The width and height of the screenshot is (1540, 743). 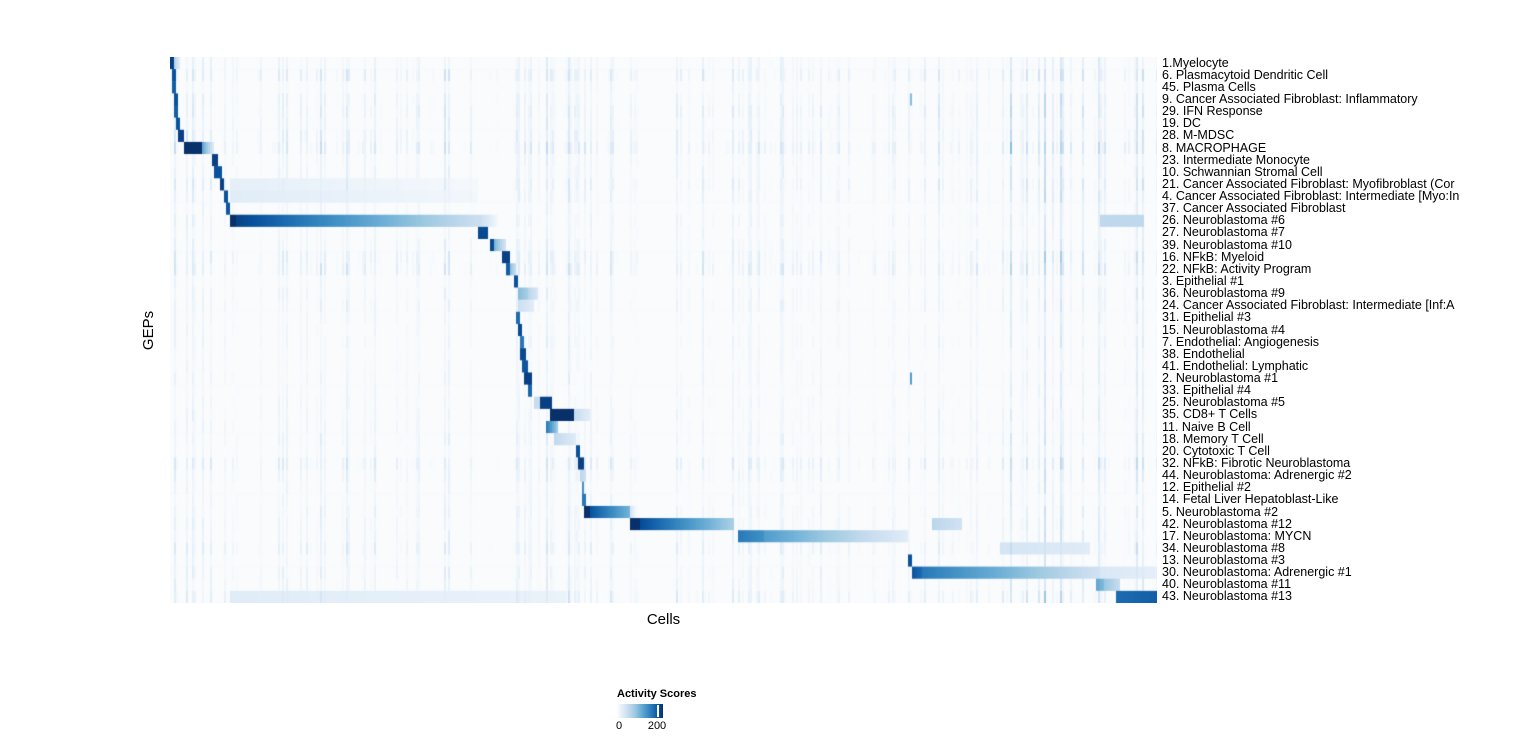 What do you see at coordinates (1195, 62) in the screenshot?
I see `row-label: 1.Myelocyte` at bounding box center [1195, 62].